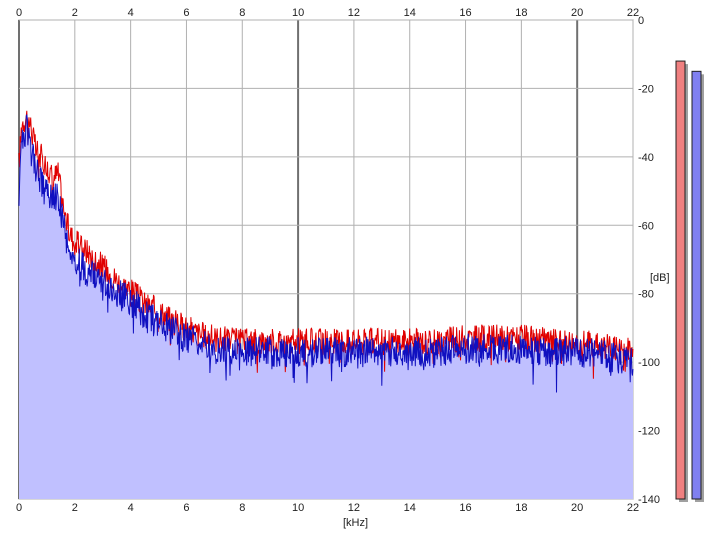 This screenshot has height=540, width=716. What do you see at coordinates (131, 508) in the screenshot?
I see `x-tick-label-bottom: 4` at bounding box center [131, 508].